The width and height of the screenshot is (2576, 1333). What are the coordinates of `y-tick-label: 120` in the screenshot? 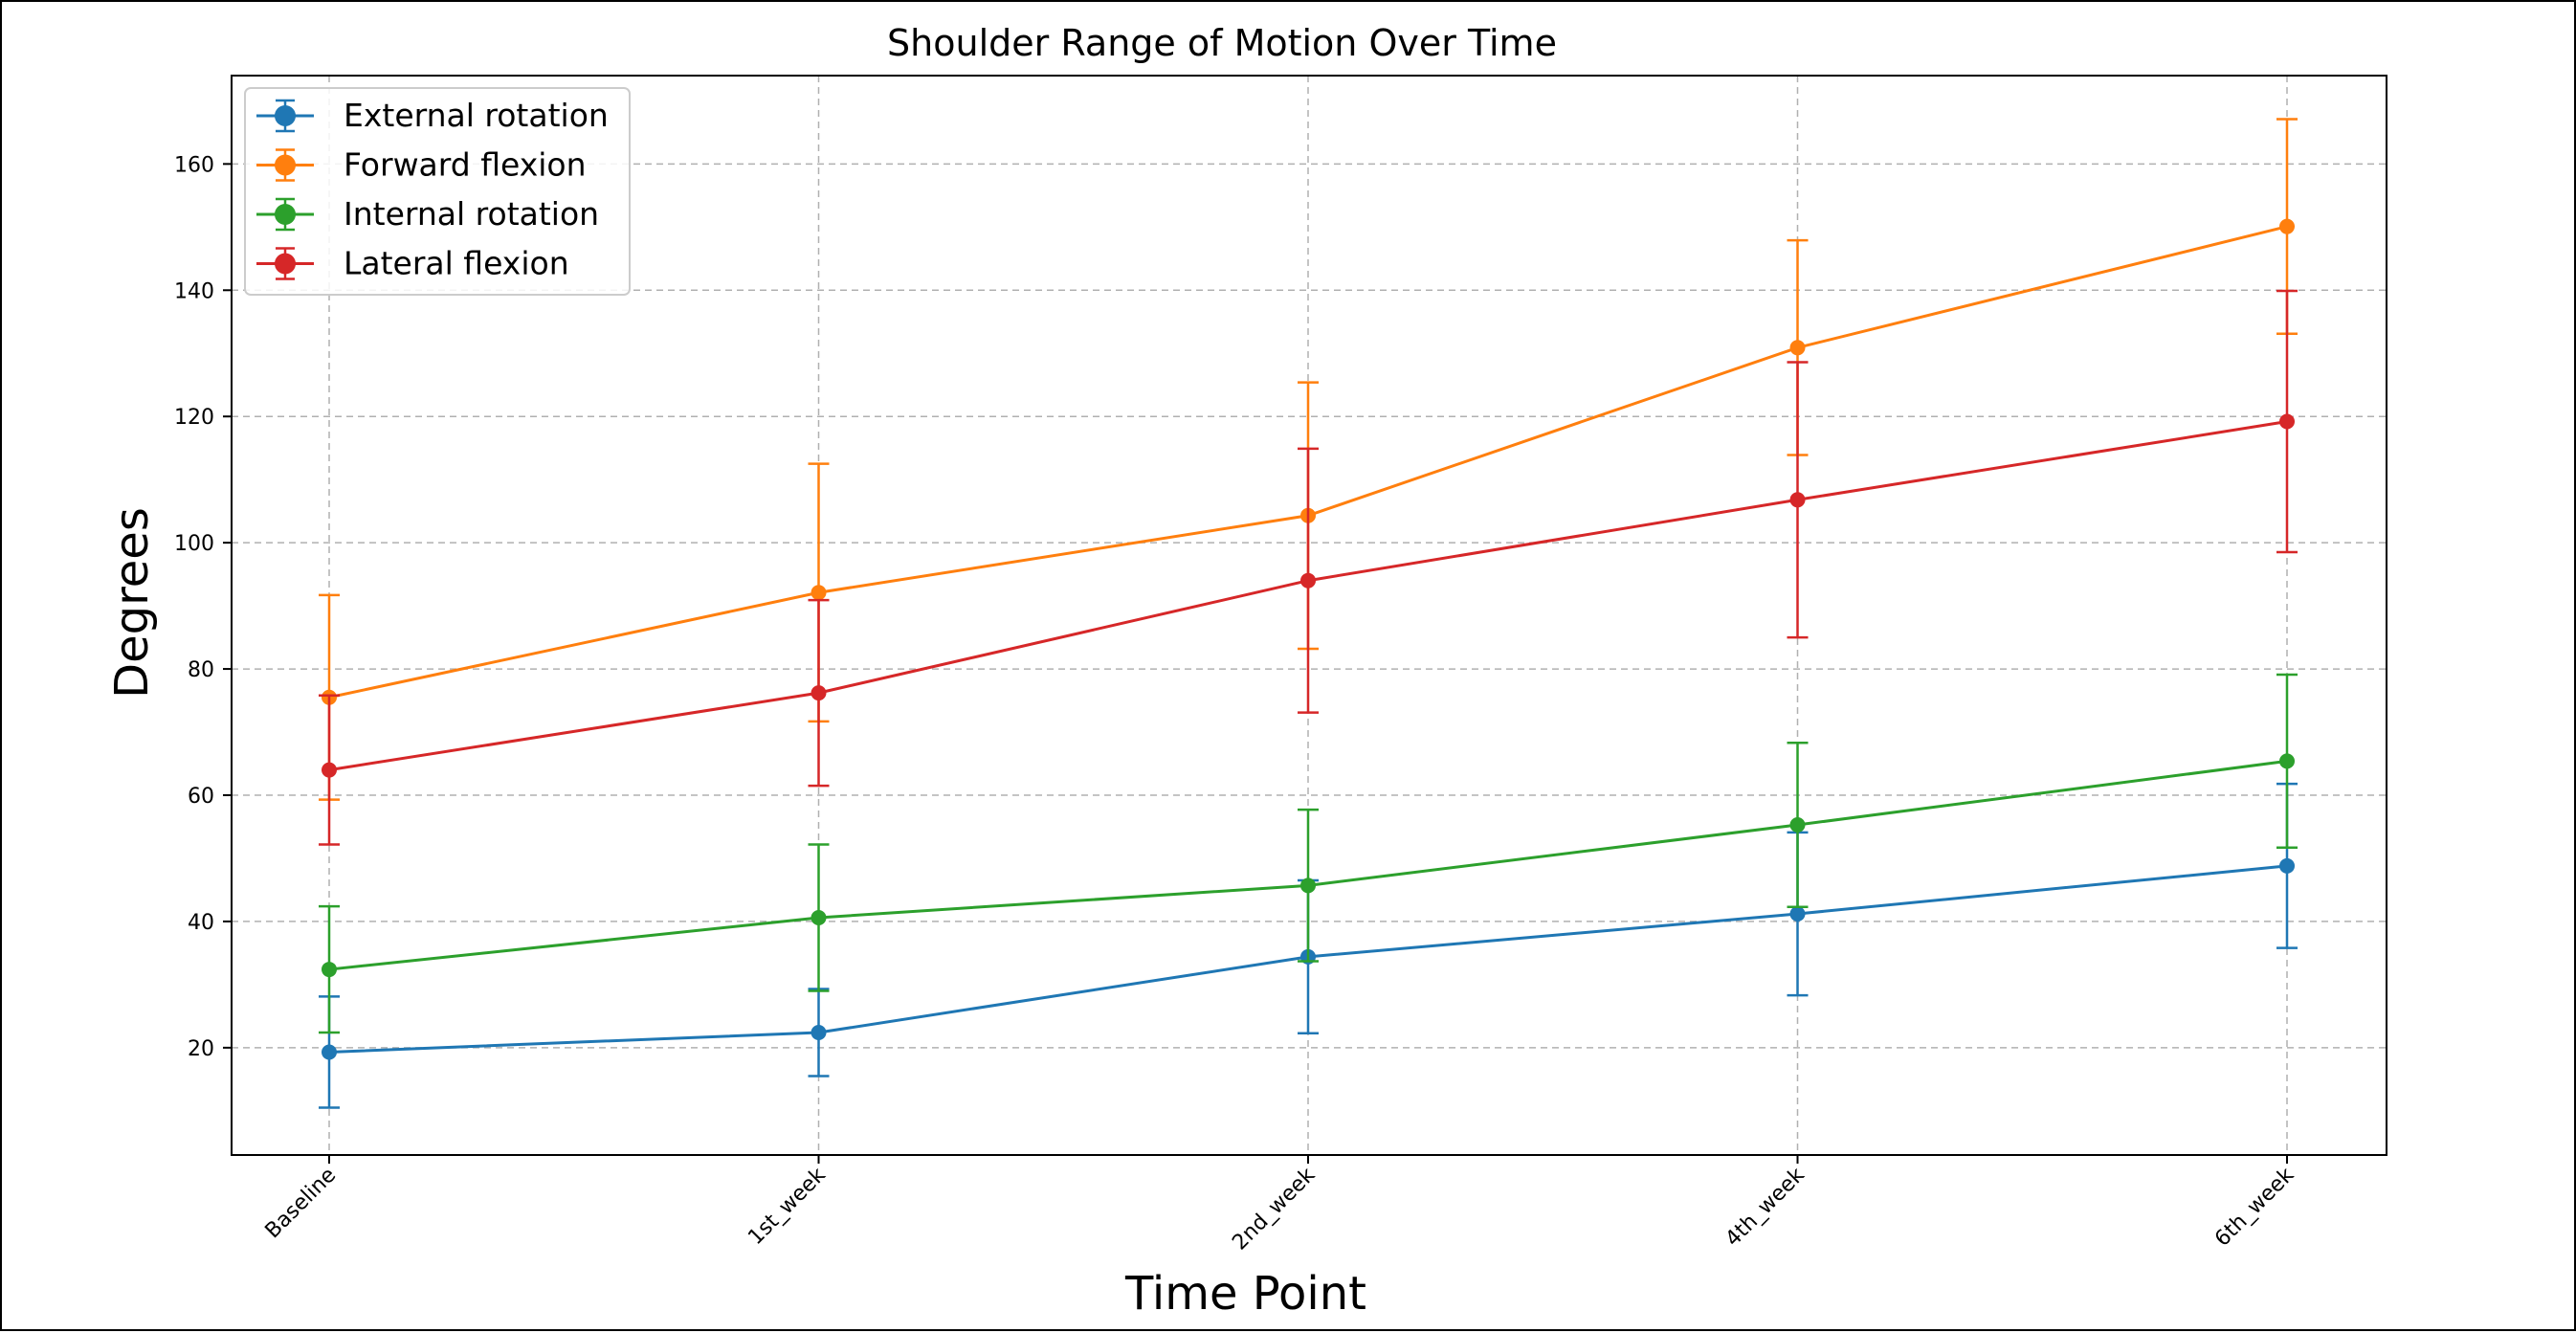 It's located at (194, 418).